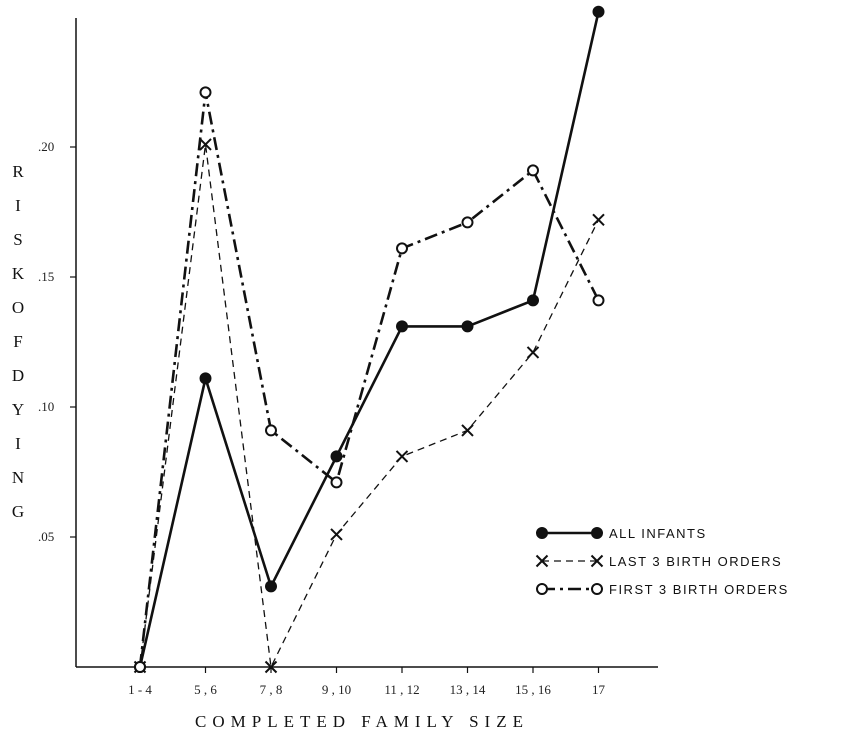  Describe the element at coordinates (533, 689) in the screenshot. I see `x-tick-label: 15 , 16` at that location.